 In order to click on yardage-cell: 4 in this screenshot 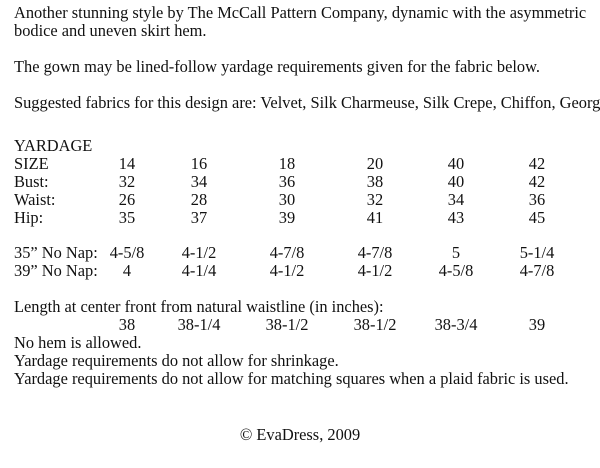, I will do `click(127, 270)`.